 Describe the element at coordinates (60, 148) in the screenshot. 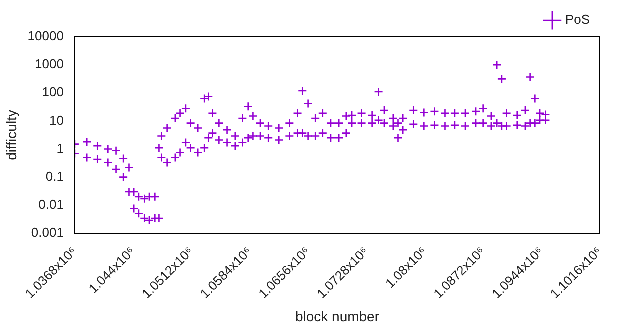

I see `y-tick-label: 1` at that location.